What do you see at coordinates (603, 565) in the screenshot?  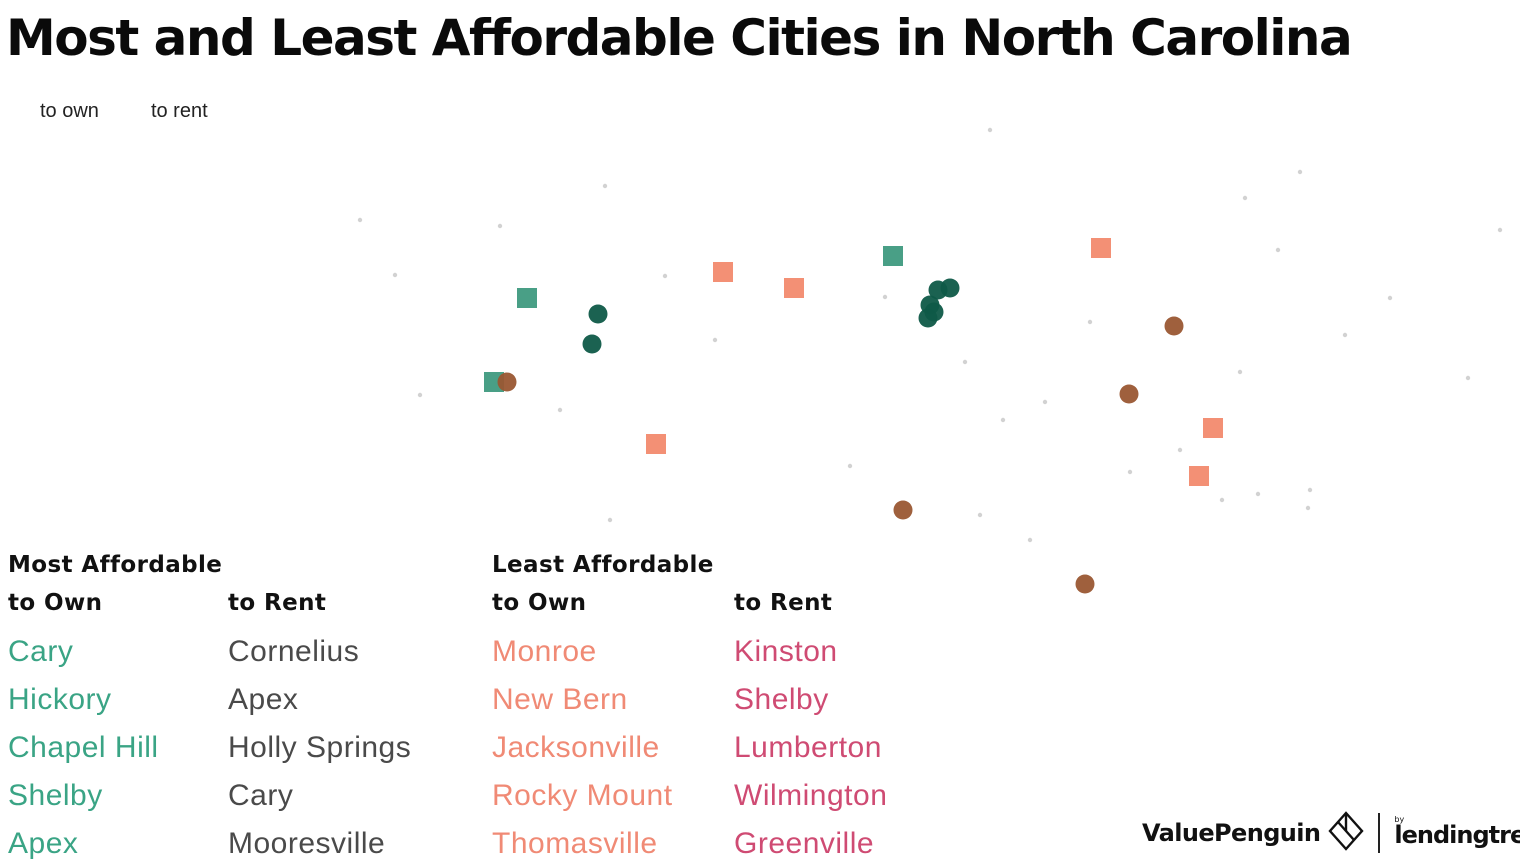 I see `least-affordable-heading: Least Affordable` at bounding box center [603, 565].